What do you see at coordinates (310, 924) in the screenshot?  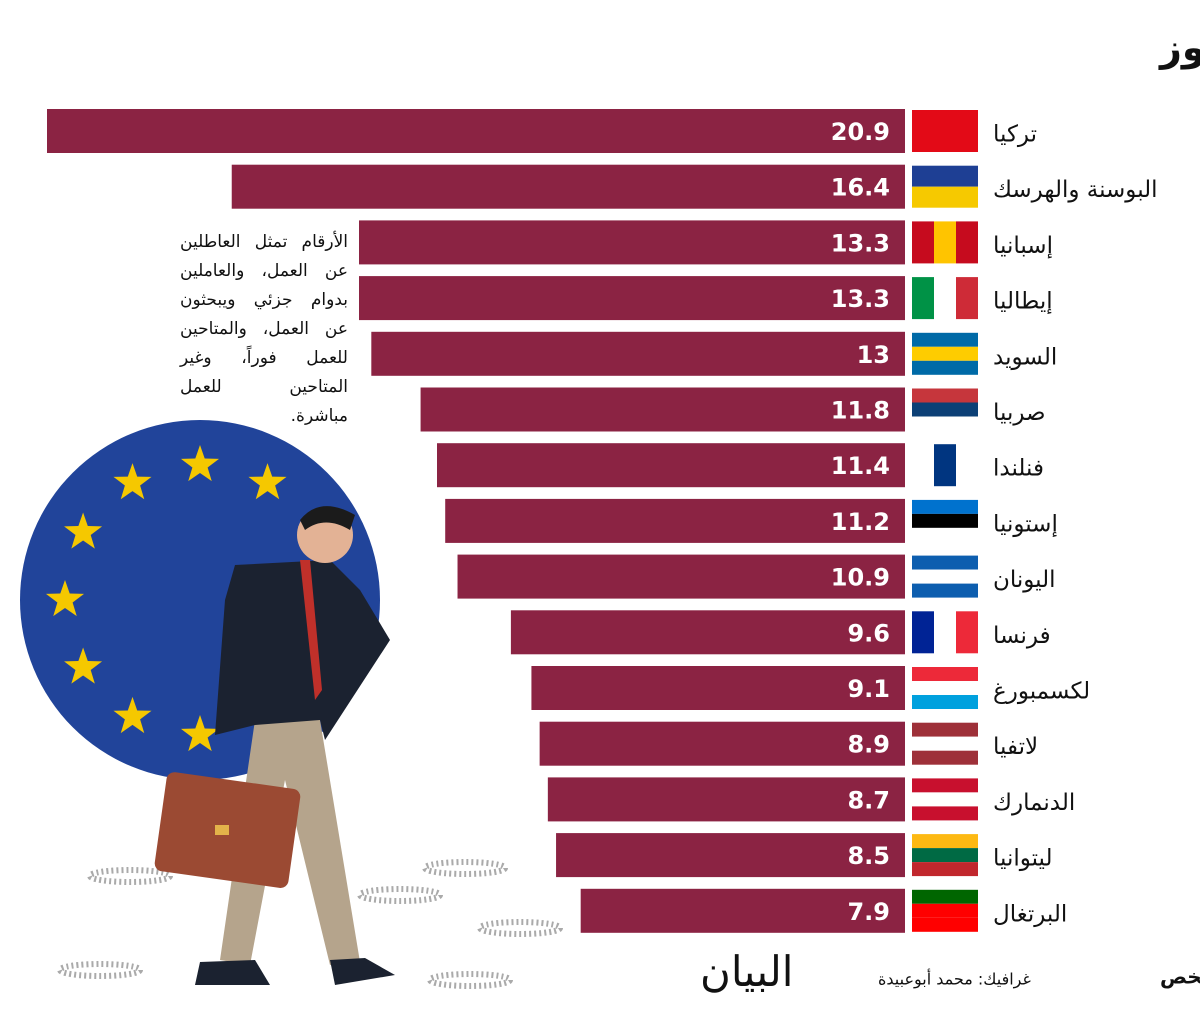 I see `footprints` at bounding box center [310, 924].